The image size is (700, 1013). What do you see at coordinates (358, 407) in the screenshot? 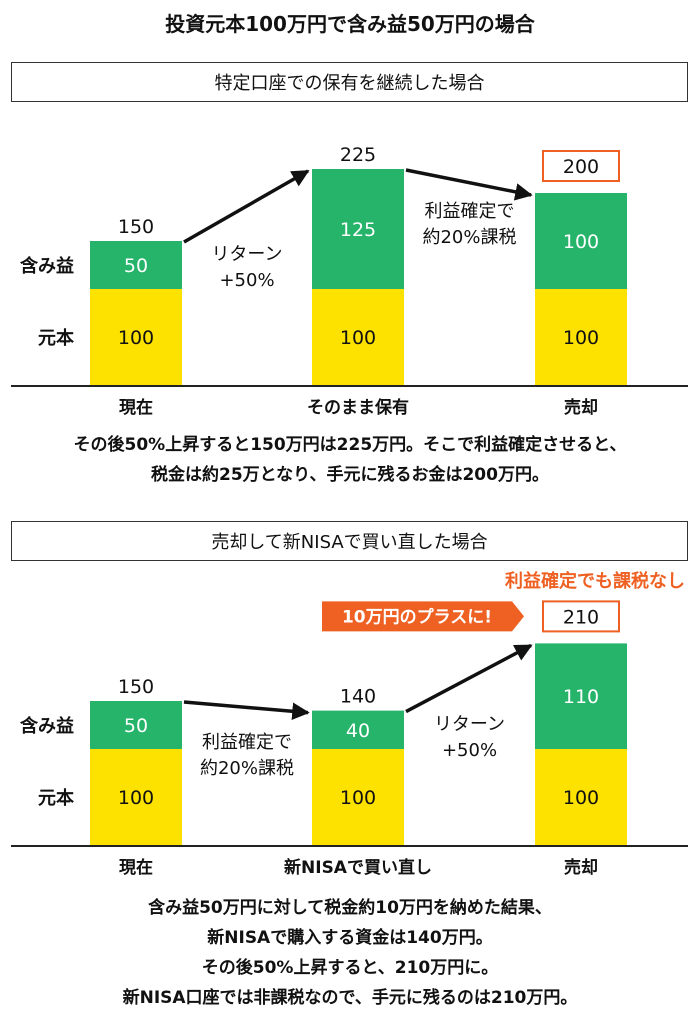
I see `category-label: そのまま保有` at bounding box center [358, 407].